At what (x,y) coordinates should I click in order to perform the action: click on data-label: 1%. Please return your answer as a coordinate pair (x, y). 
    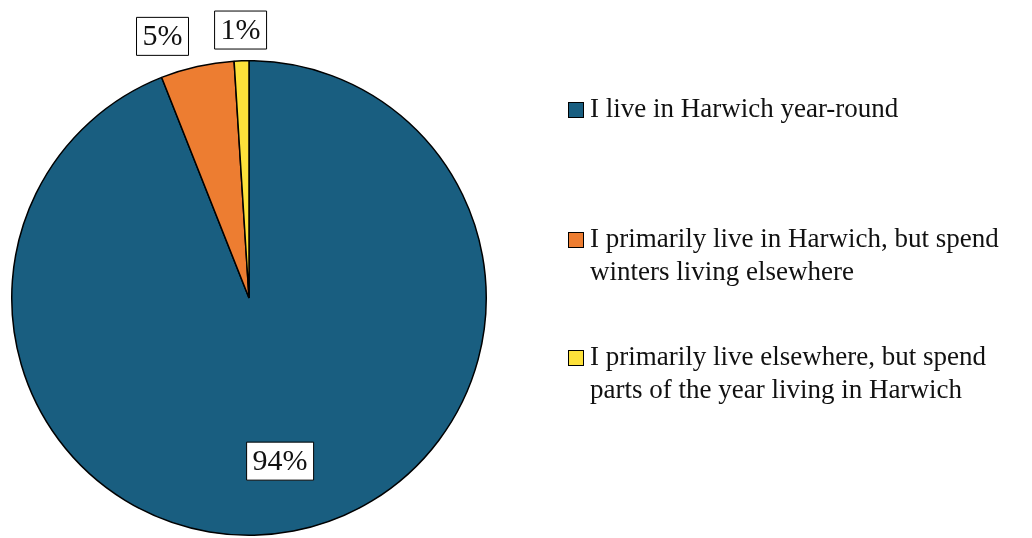
    Looking at the image, I should click on (240, 28).